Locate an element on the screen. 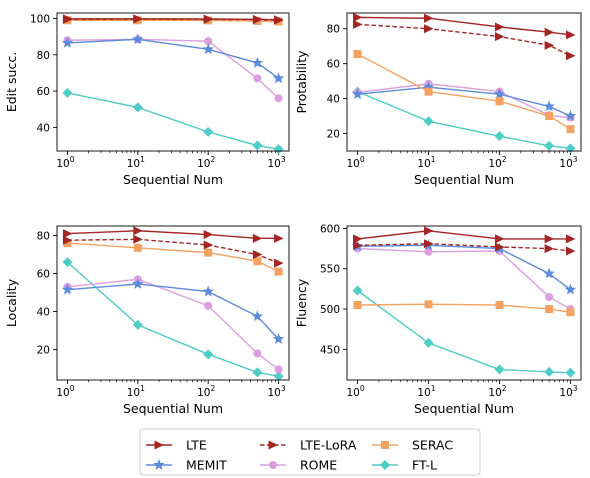  series-line-memit is located at coordinates (173, 58).